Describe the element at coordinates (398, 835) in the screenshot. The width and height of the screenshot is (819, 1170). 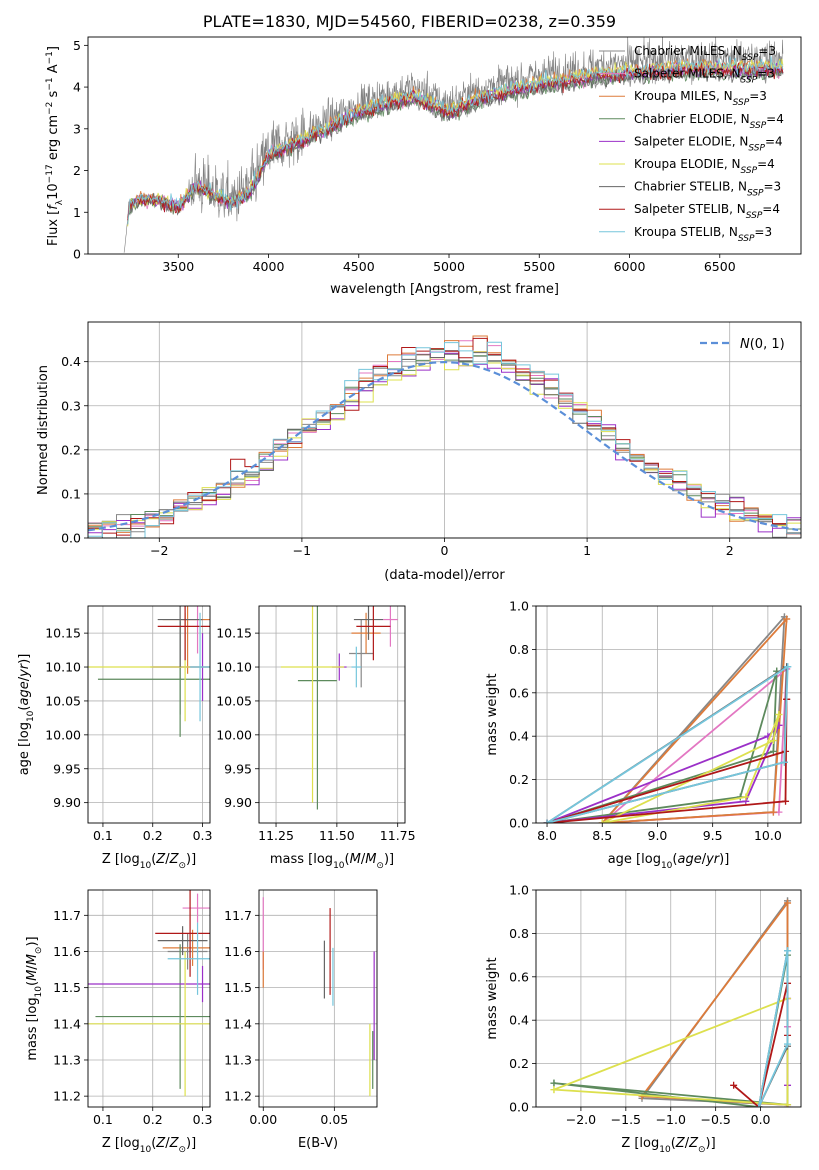
I see `x-tick-label: 11.75` at that location.